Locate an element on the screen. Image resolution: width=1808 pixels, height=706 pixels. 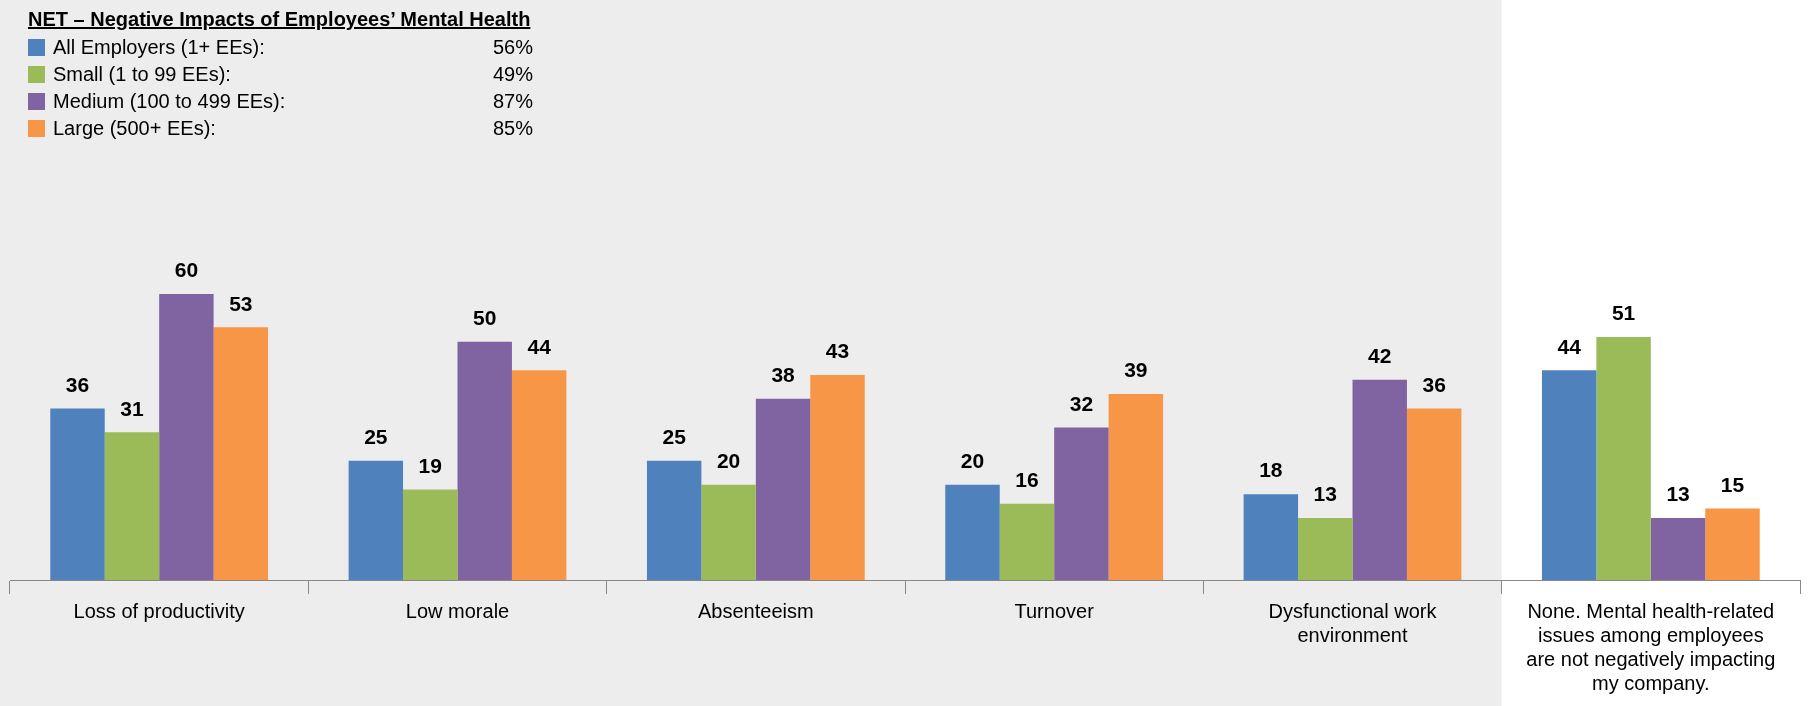
data-label: 16 is located at coordinates (1027, 480).